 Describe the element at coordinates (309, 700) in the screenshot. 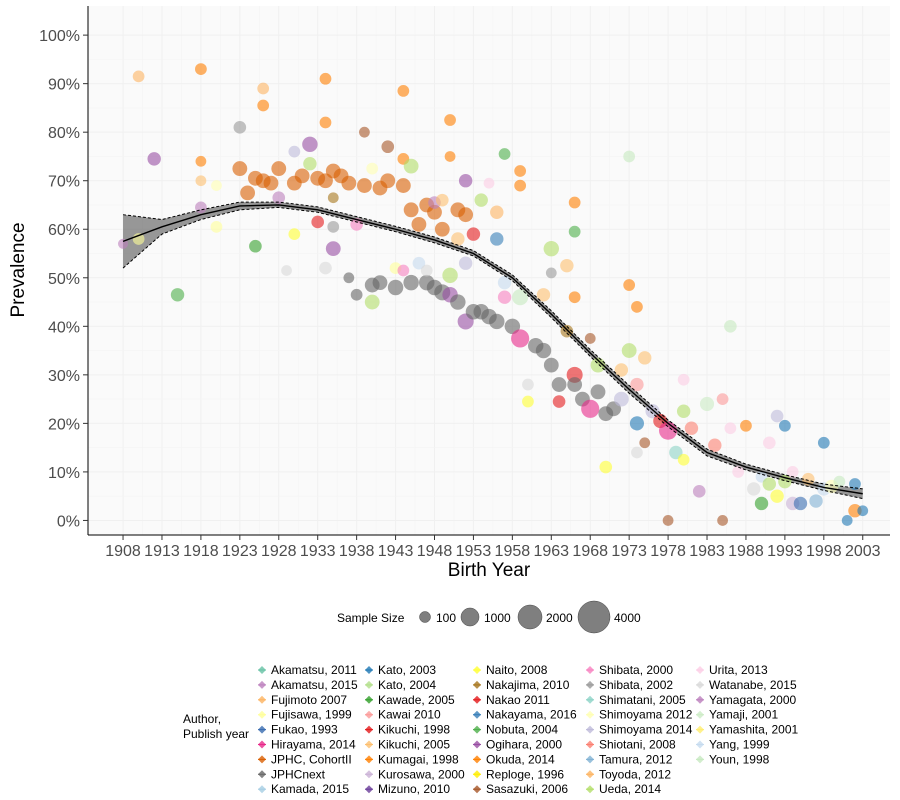

I see `color-legend-label: Fujimoto 2007` at that location.